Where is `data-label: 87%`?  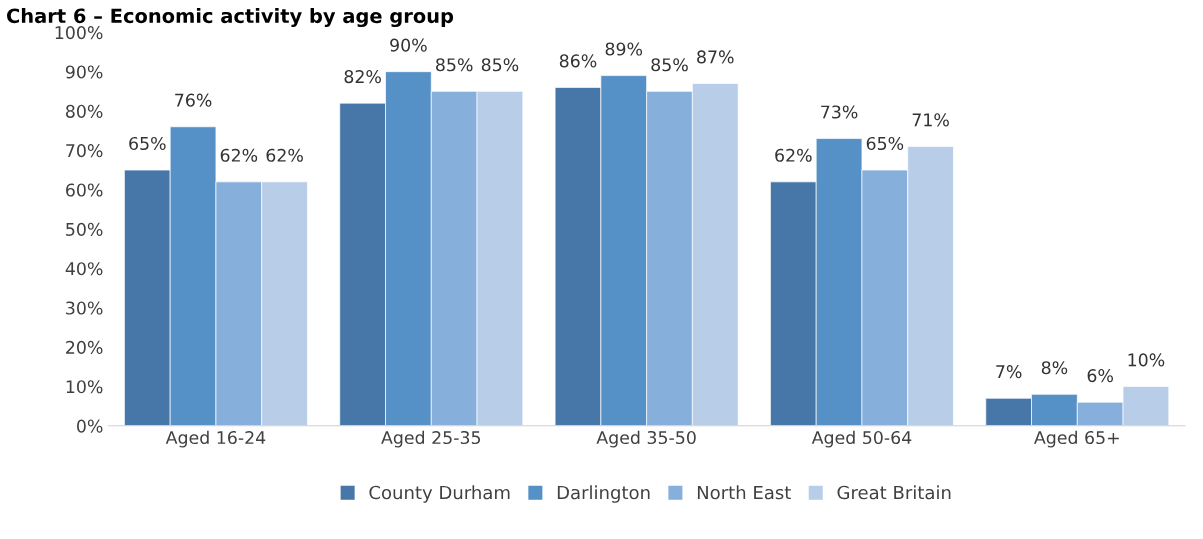
data-label: 87% is located at coordinates (715, 57).